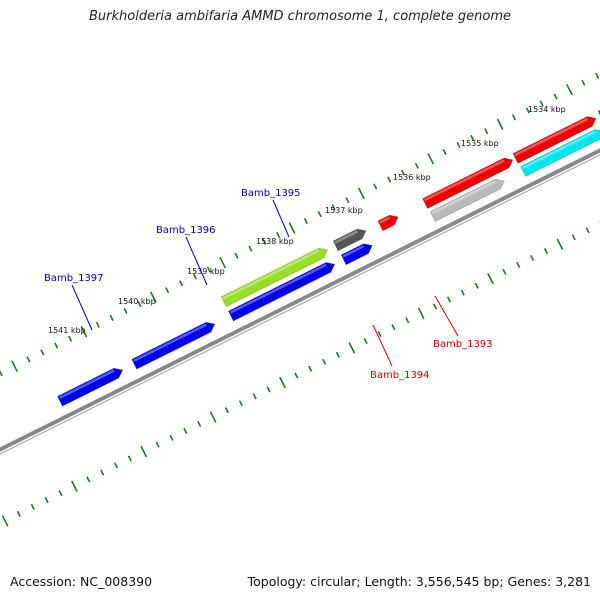 This screenshot has height=600, width=600. What do you see at coordinates (560, 153) in the screenshot?
I see `gene-arrow-alt` at bounding box center [560, 153].